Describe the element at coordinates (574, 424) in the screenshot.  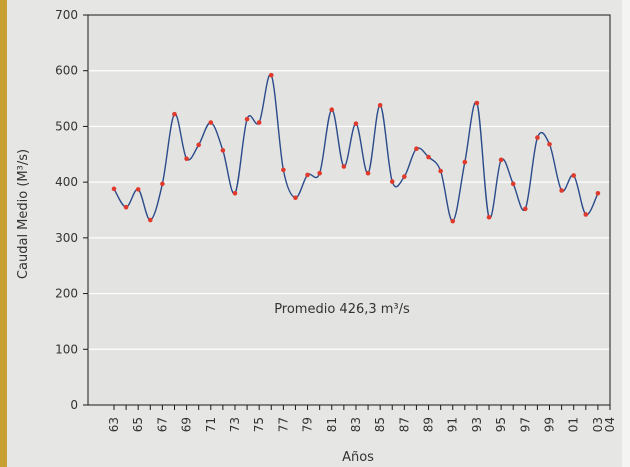
I see `x-tick-label: 01` at that location.